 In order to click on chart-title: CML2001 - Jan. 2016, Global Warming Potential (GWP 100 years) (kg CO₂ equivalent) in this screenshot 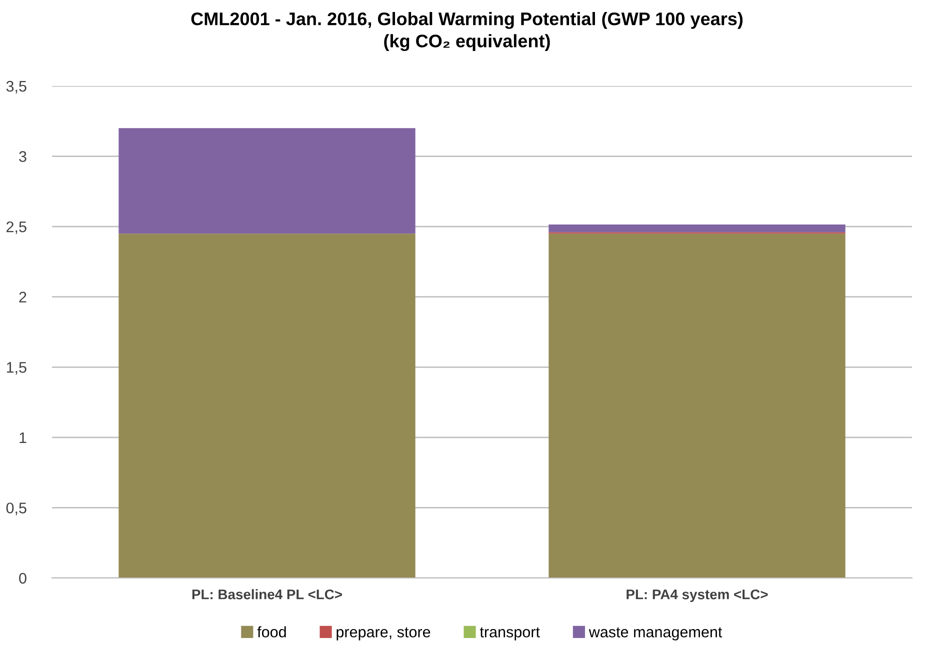, I will do `click(467, 32)`.